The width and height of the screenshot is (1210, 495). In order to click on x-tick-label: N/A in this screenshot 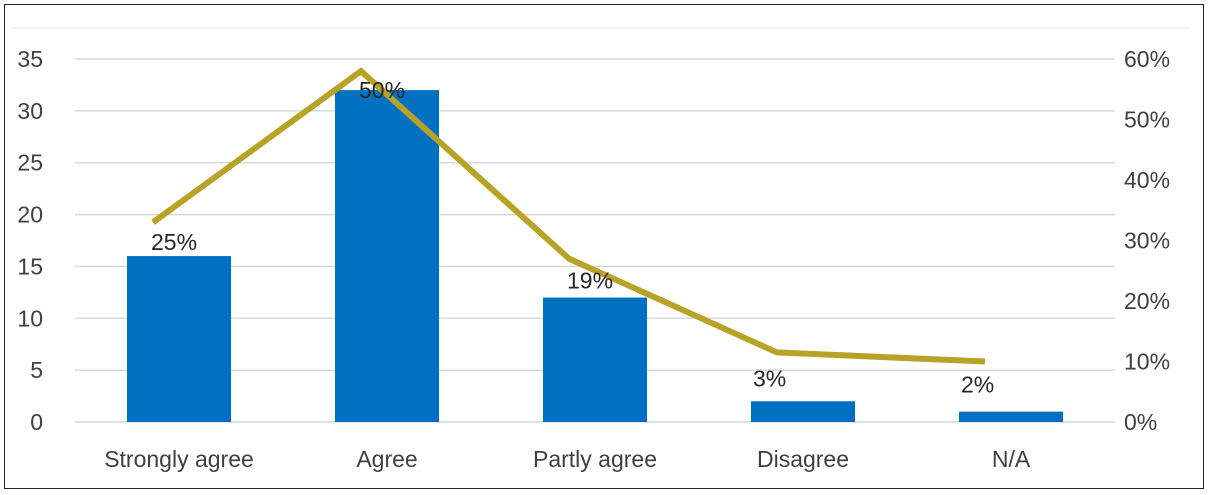, I will do `click(1011, 459)`.